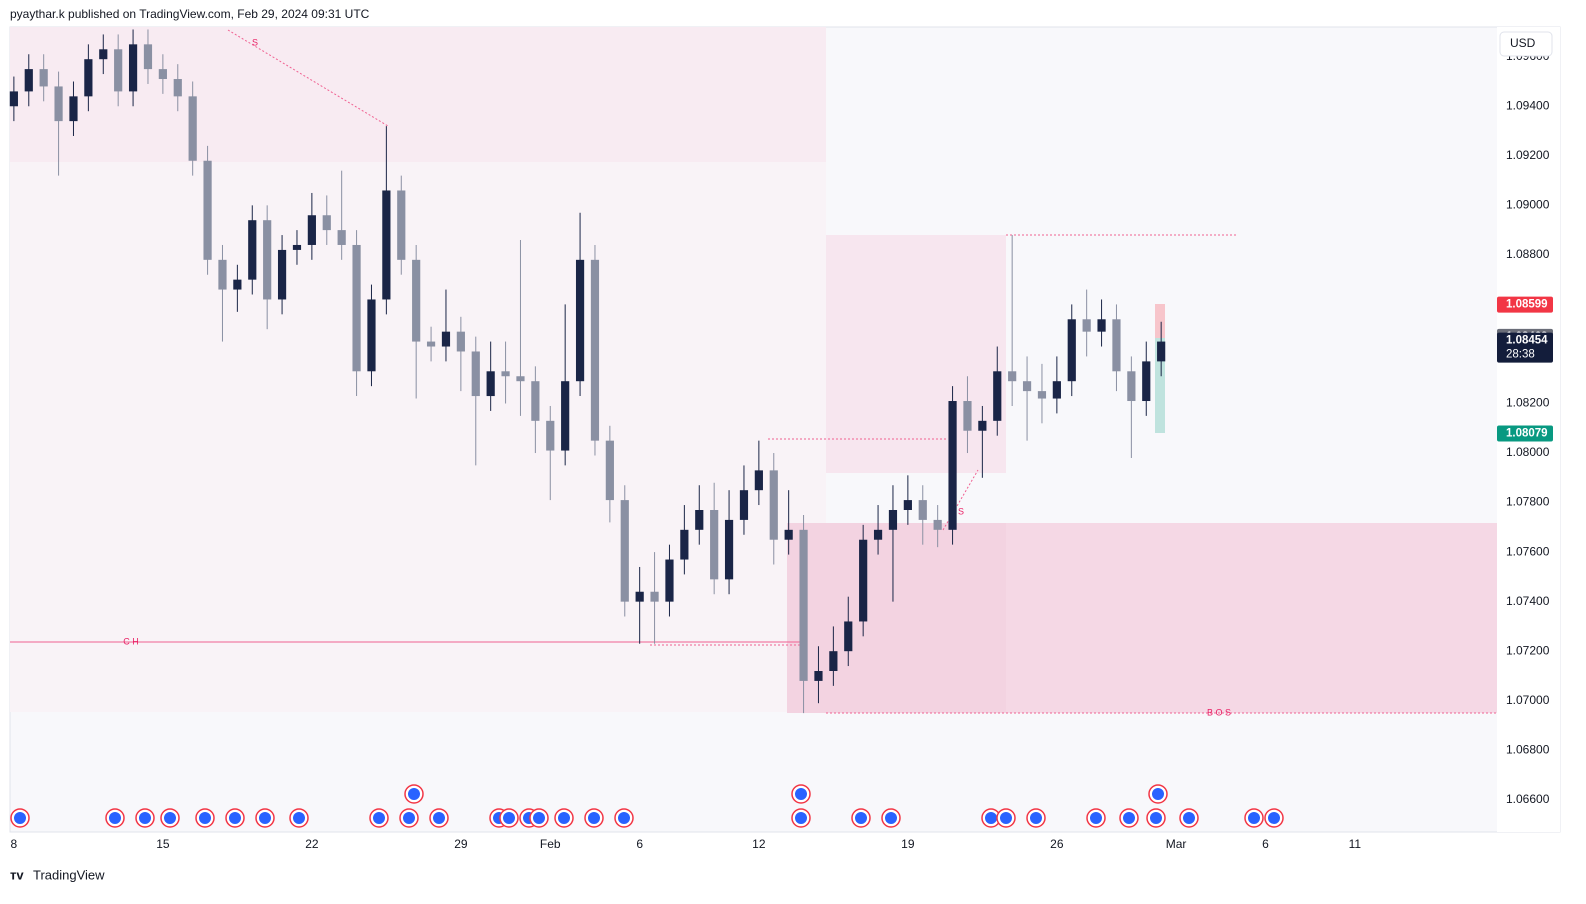  What do you see at coordinates (1523, 43) in the screenshot?
I see `currency: USD` at bounding box center [1523, 43].